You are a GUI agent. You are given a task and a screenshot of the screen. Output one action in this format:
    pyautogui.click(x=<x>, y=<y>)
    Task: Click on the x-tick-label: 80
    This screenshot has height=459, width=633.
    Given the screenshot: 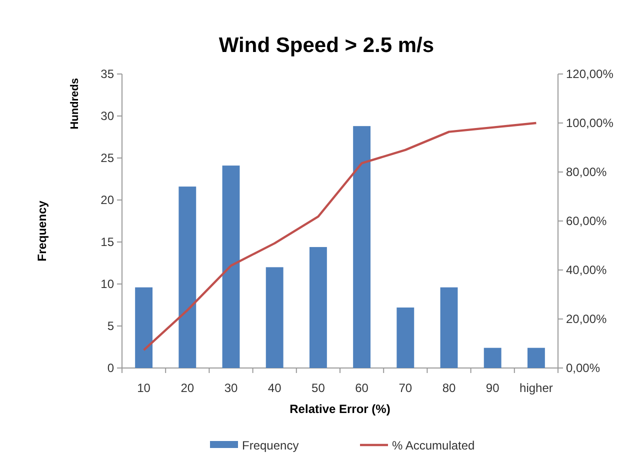 What is the action you would take?
    pyautogui.click(x=449, y=388)
    